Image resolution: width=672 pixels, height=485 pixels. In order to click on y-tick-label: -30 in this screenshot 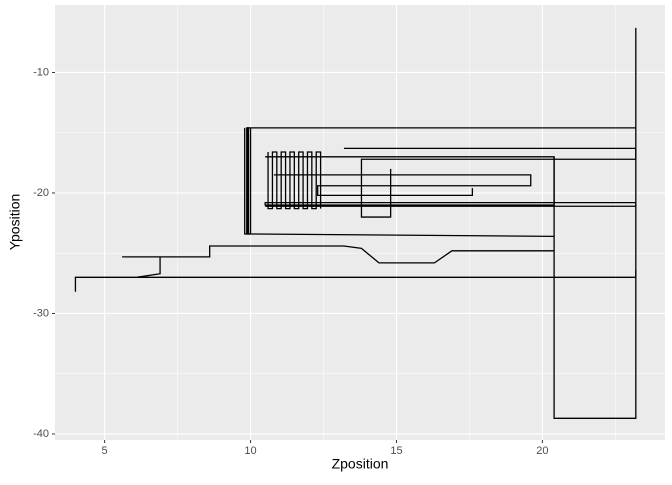, I will do `click(41, 313)`.